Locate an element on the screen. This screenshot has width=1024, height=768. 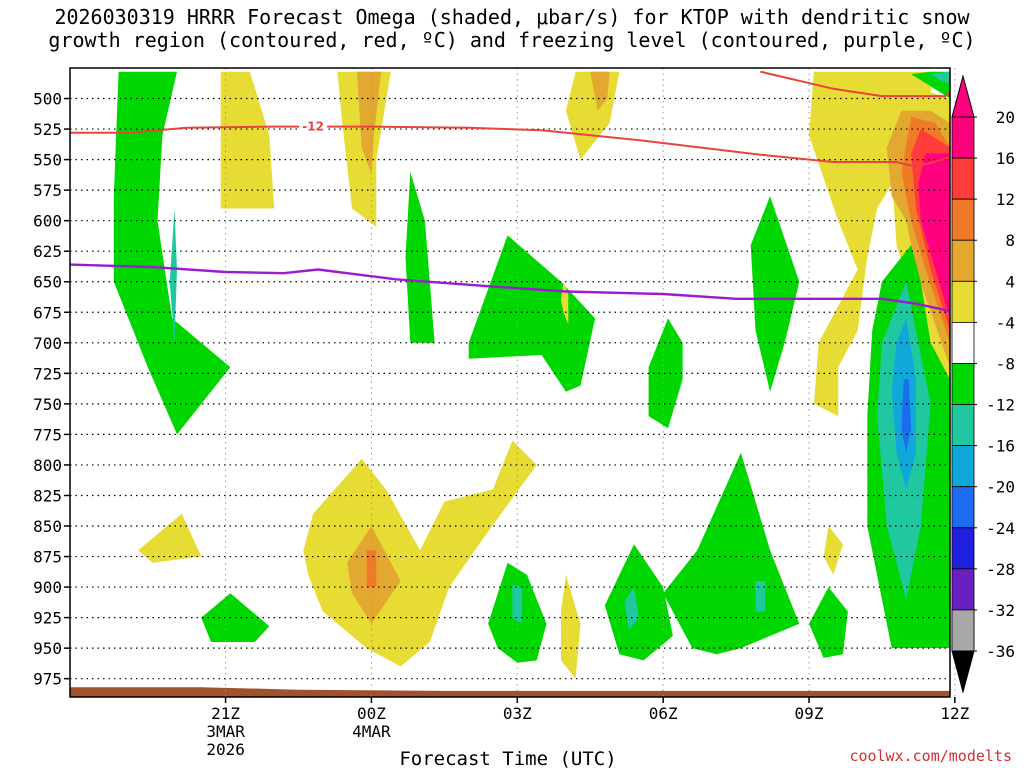
x-tick-label-0-1: 3MAR is located at coordinates (225, 731).